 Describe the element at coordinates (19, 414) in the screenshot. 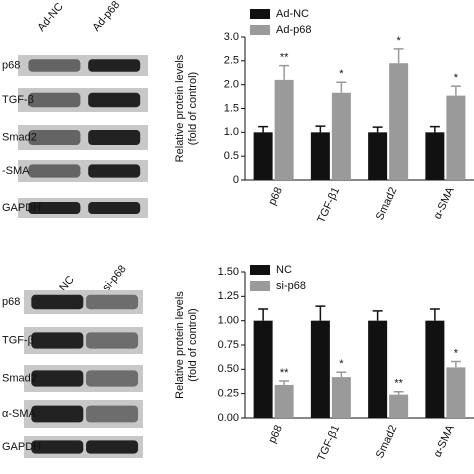

I see `row-label: α-SMA` at that location.